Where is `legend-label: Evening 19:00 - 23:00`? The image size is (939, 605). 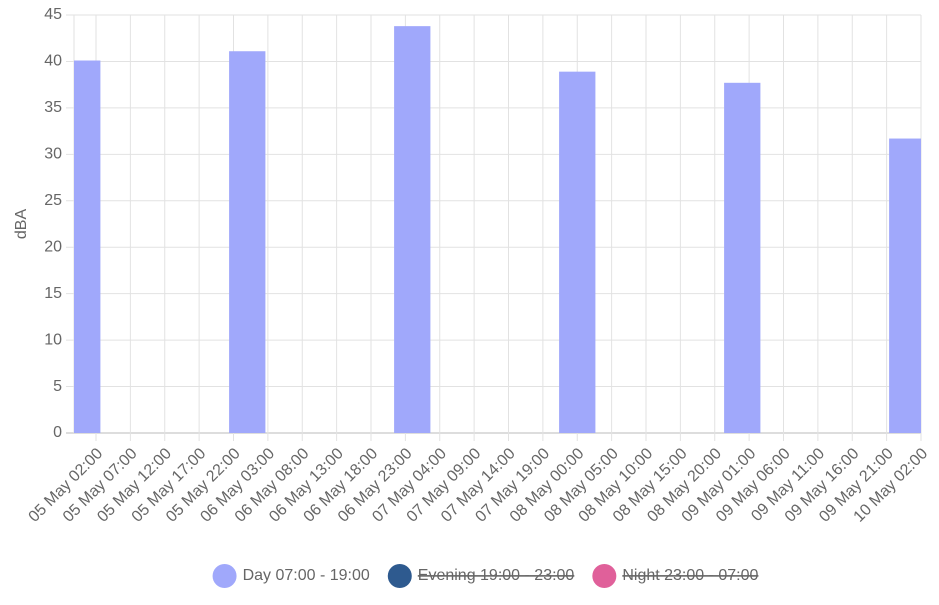 legend-label: Evening 19:00 - 23:00 is located at coordinates (496, 575).